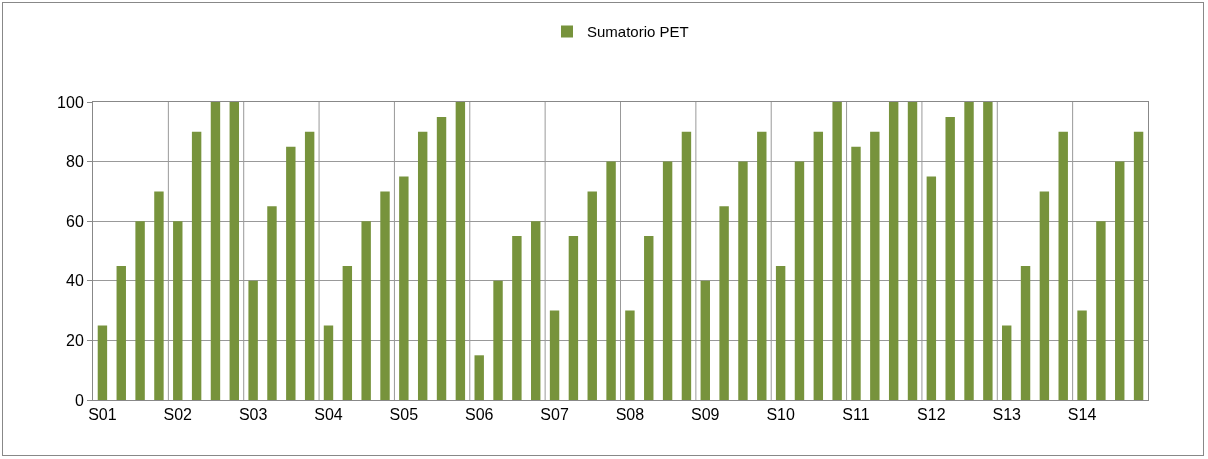  I want to click on x-tick-label: S14, so click(1082, 415).